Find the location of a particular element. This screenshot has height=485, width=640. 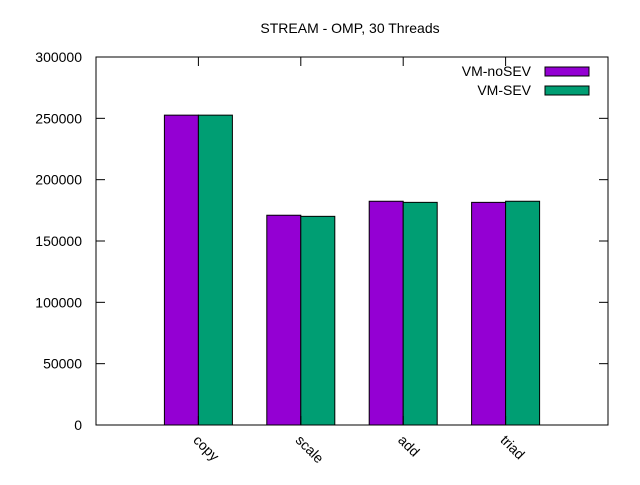

y-tick-label: 150000 is located at coordinates (58, 241).